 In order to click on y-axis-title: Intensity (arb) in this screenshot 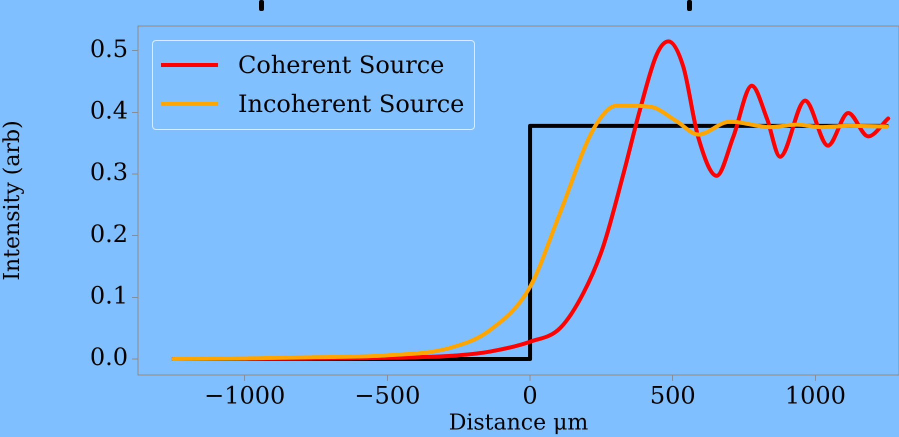, I will do `click(12, 200)`.